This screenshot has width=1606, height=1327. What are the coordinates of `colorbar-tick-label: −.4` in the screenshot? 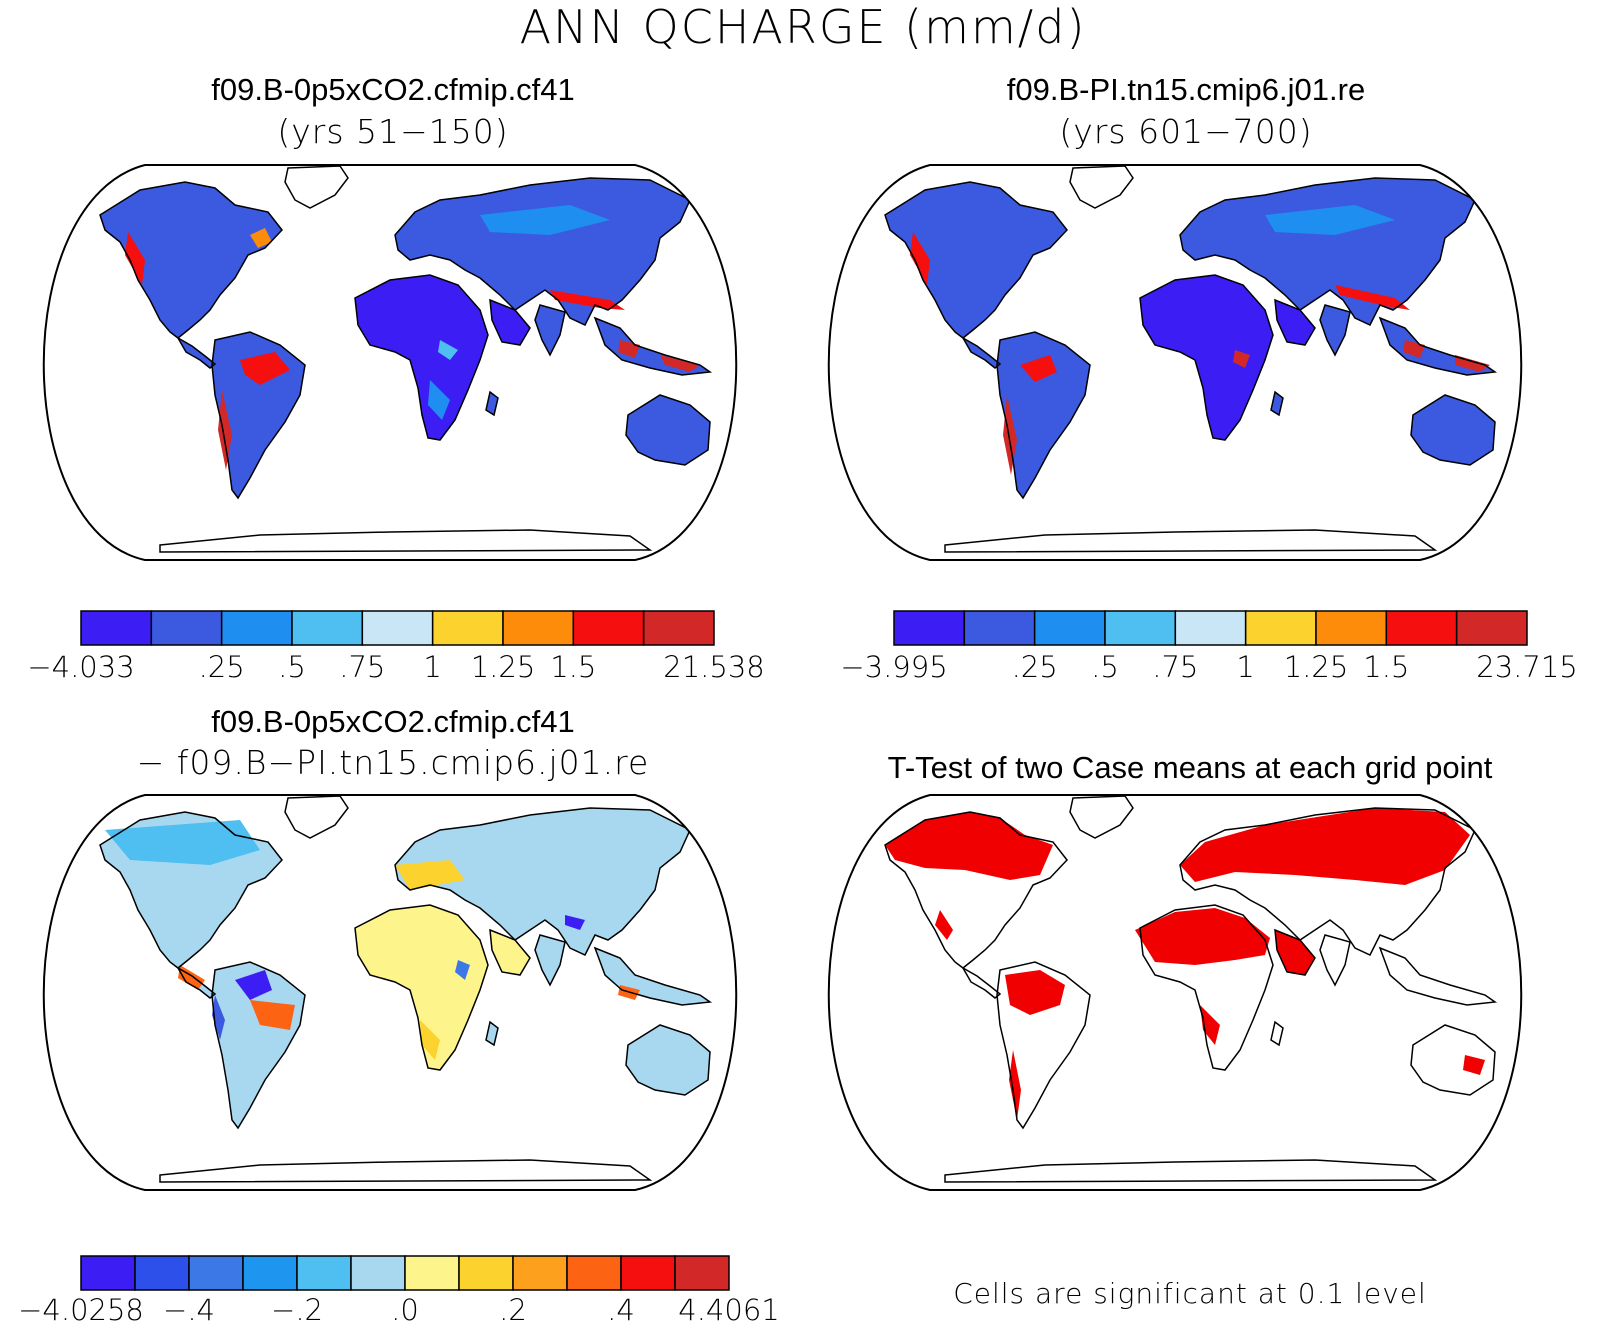 It's located at (189, 1310).